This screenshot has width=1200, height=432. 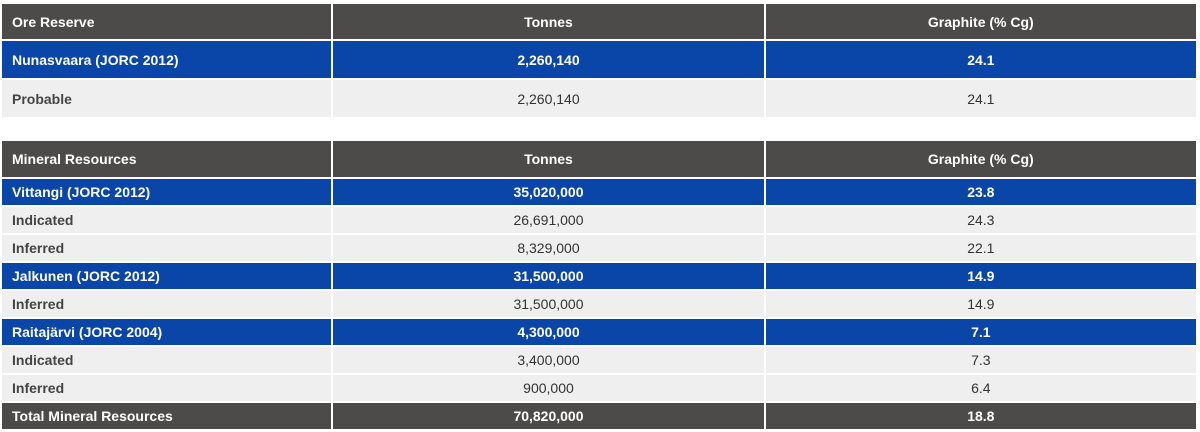 I want to click on cell-label: Raitajärvi (JORC 2004), so click(x=167, y=332).